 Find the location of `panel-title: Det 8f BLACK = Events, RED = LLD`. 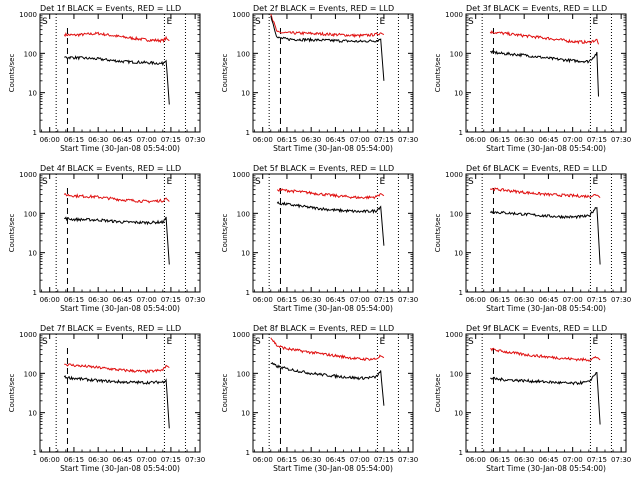

panel-title: Det 8f BLACK = Events, RED = LLD is located at coordinates (323, 328).